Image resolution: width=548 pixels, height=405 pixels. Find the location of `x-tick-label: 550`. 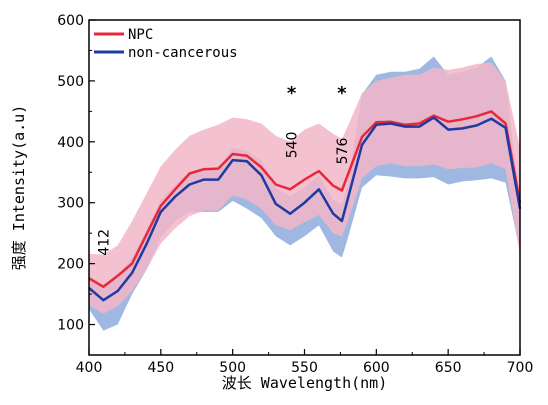

x-tick-label: 550 is located at coordinates (304, 368).